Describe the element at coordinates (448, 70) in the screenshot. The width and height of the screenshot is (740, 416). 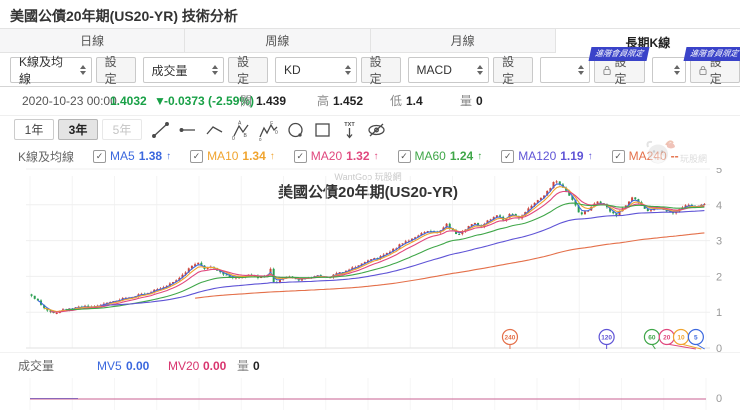
I see `indicator-select-4: MACD` at that location.